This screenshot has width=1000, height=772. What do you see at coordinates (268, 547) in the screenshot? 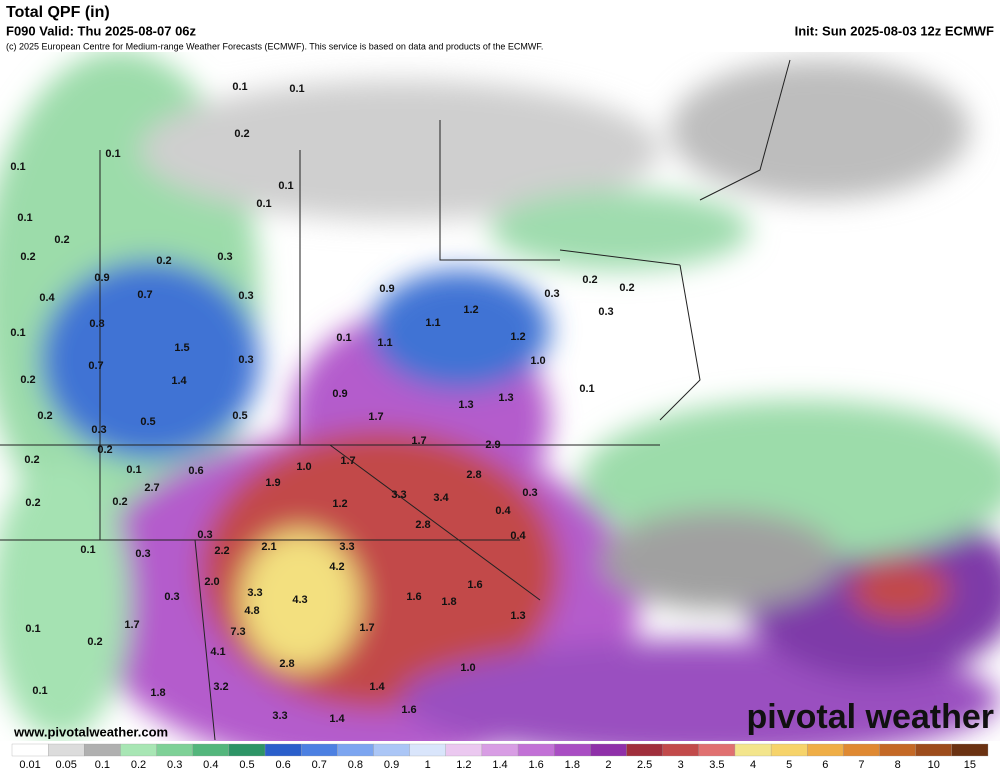
I see `point-label: 2.1` at bounding box center [268, 547].